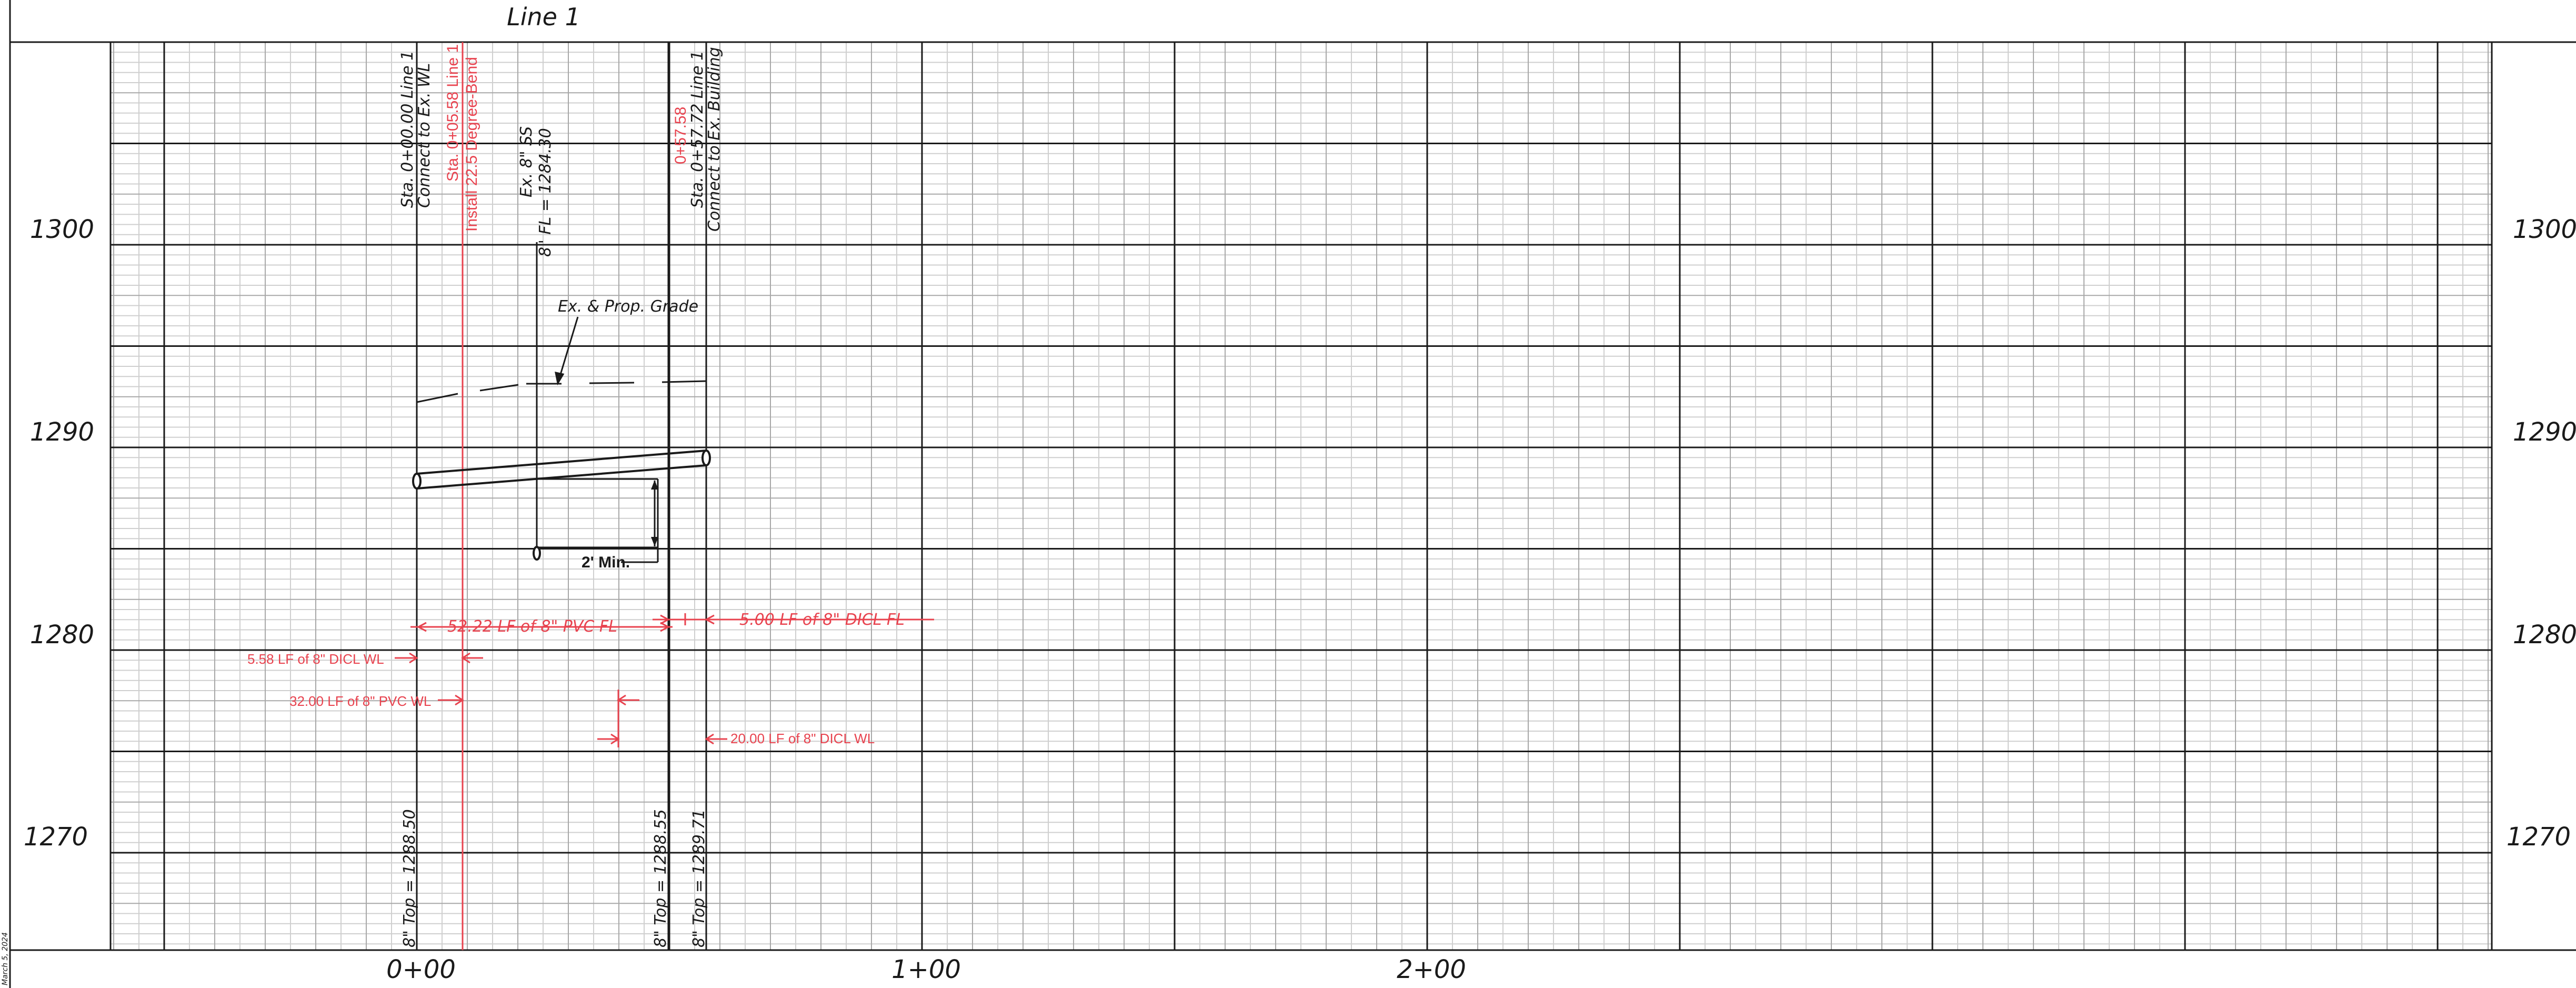  I want to click on top-elev-2: 8" Top = 1288.55, so click(660, 878).